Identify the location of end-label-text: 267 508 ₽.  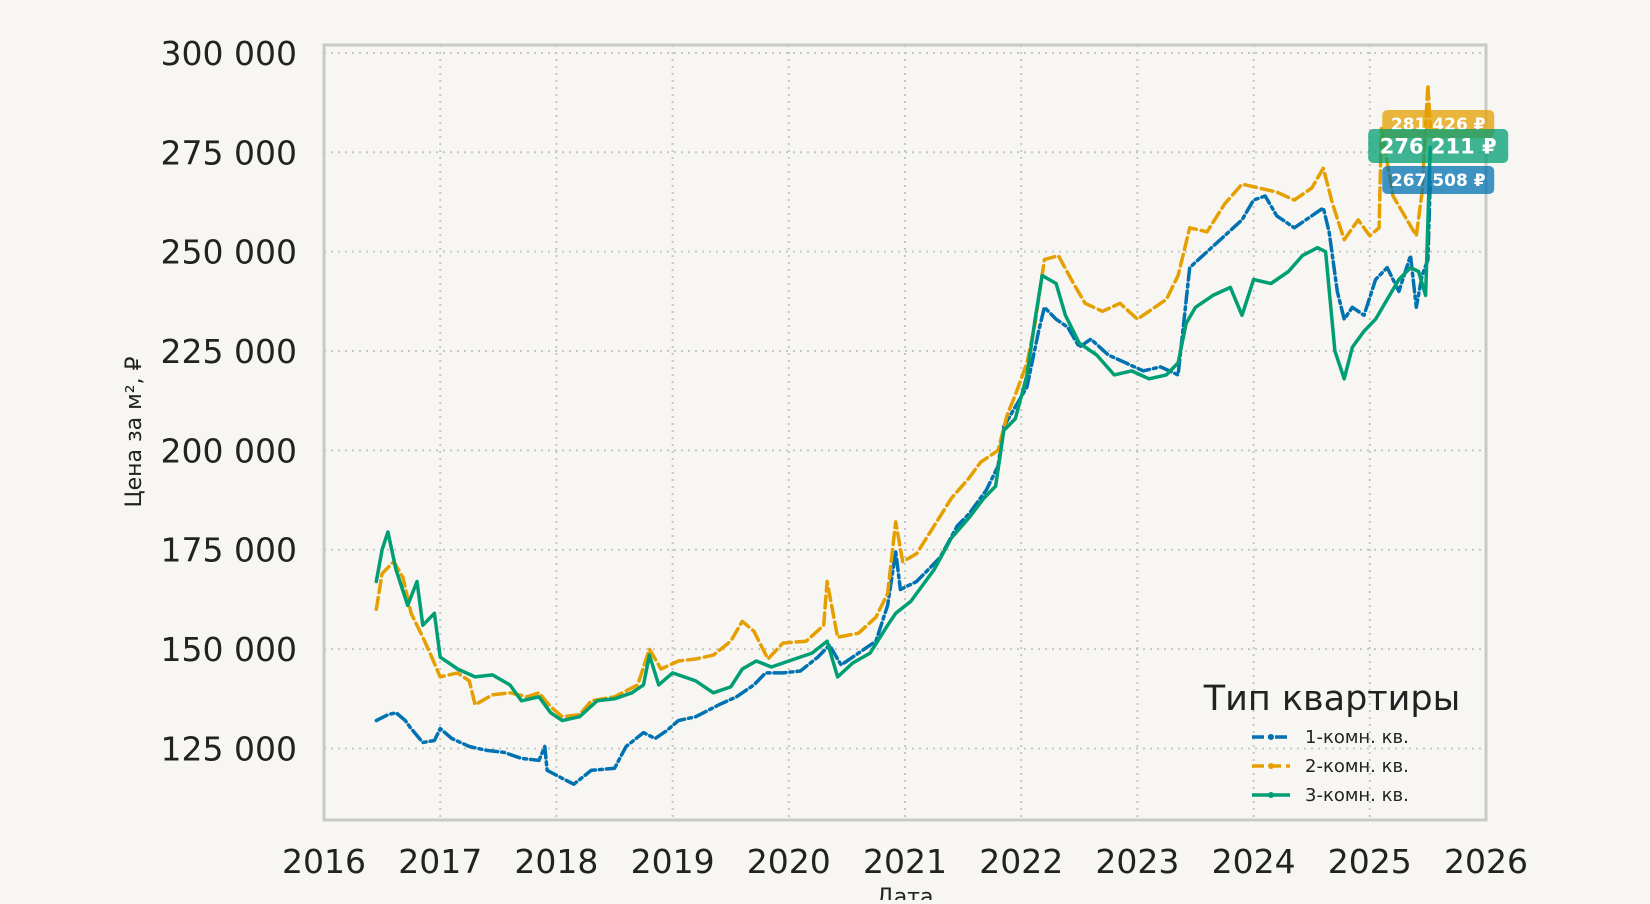
(1438, 181).